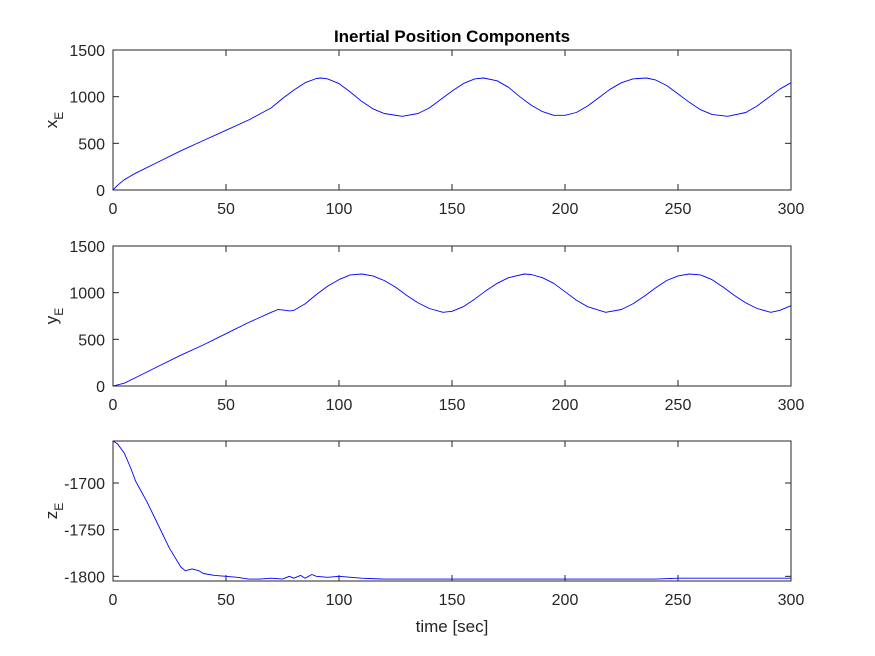 Image resolution: width=875 pixels, height=656 pixels. What do you see at coordinates (84, 484) in the screenshot?
I see `y-tick-label: -1700` at bounding box center [84, 484].